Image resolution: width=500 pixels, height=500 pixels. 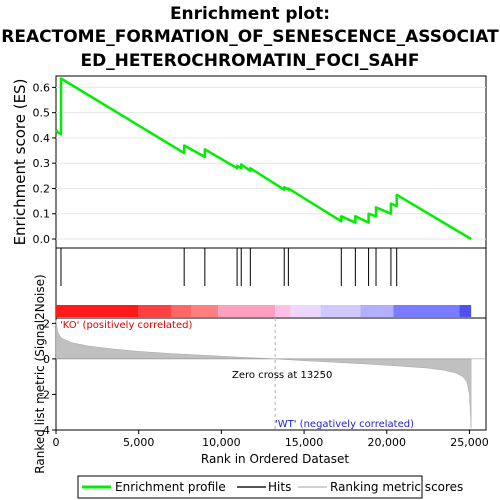 I want to click on x-tick-label: 5,000, so click(x=139, y=442).